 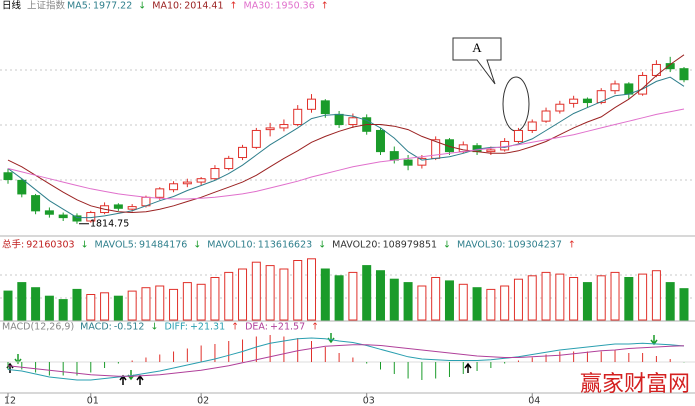 I want to click on macd-line, so click(x=346, y=360).